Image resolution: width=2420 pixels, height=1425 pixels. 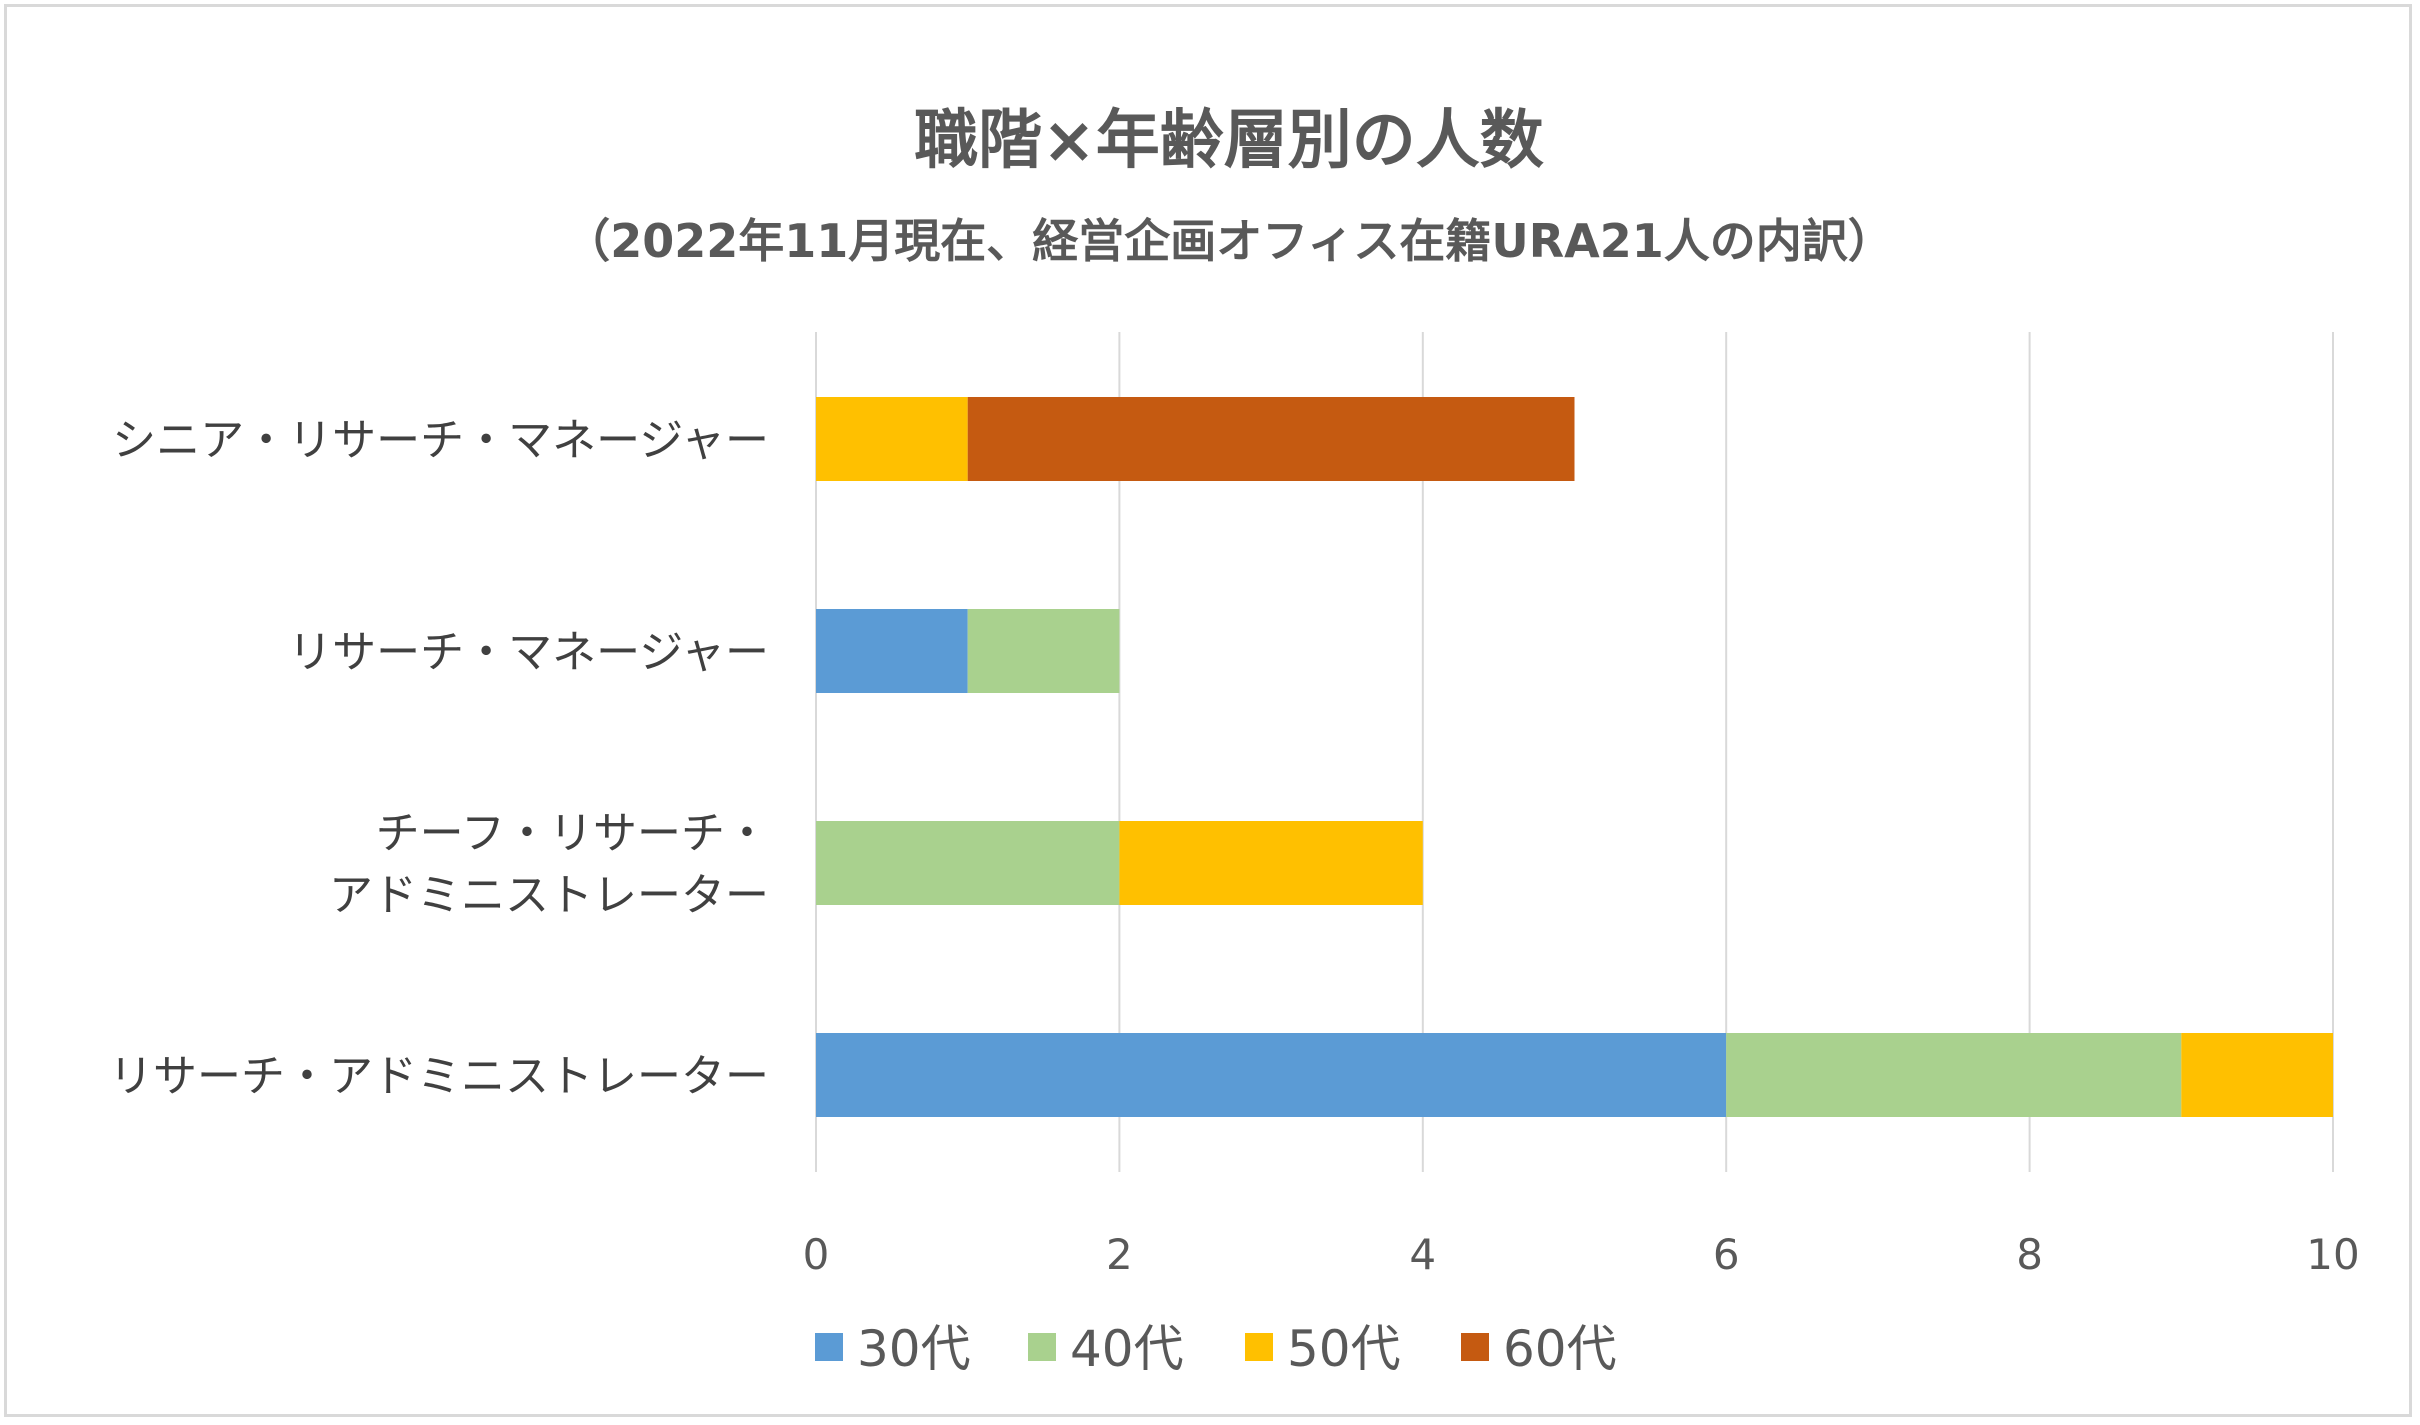 What do you see at coordinates (816, 1254) in the screenshot?
I see `x-tick-label-0: 0` at bounding box center [816, 1254].